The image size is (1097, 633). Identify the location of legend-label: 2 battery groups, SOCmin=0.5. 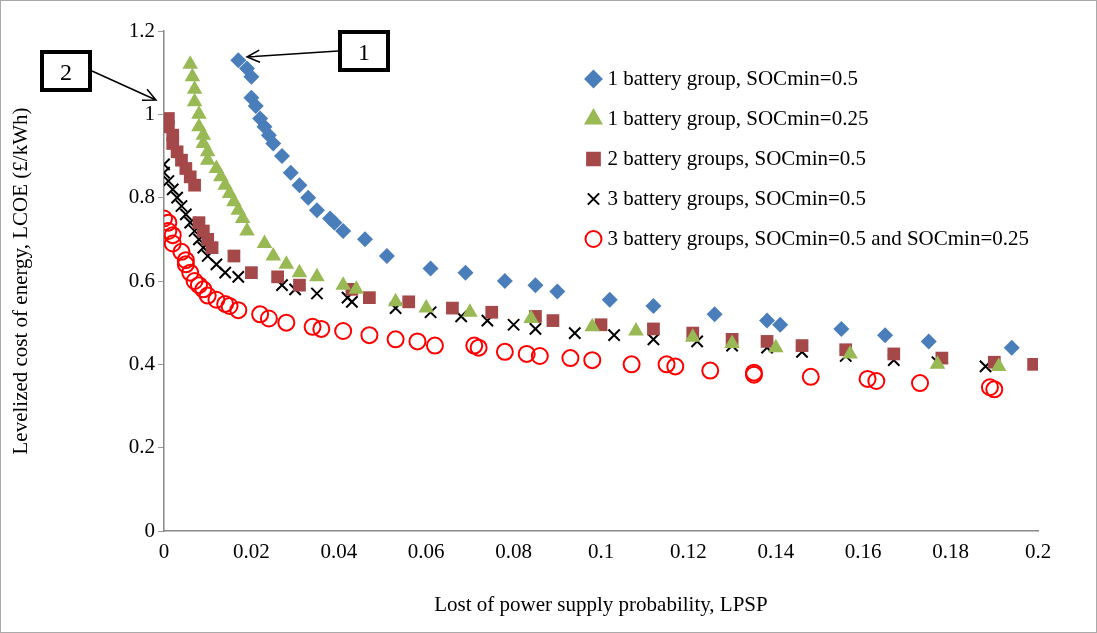
(737, 157).